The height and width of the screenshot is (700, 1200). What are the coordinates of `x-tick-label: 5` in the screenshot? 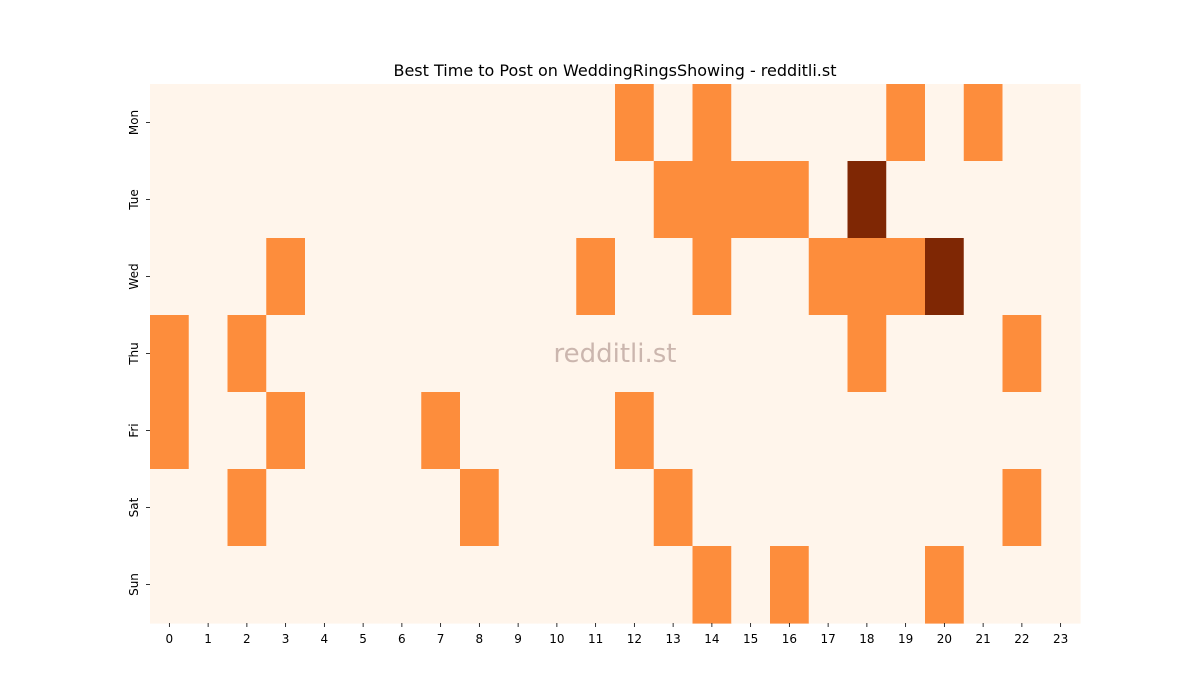 It's located at (363, 639).